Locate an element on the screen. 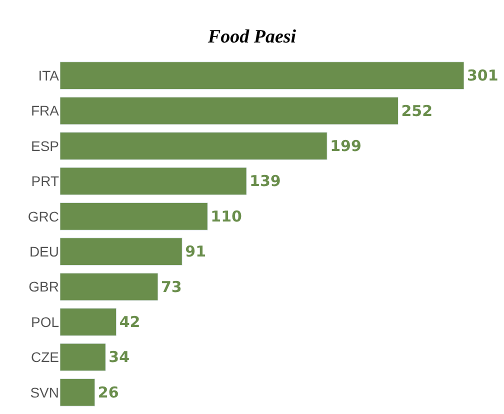 The image size is (504, 414). y-tick-label: FRA is located at coordinates (45, 110).